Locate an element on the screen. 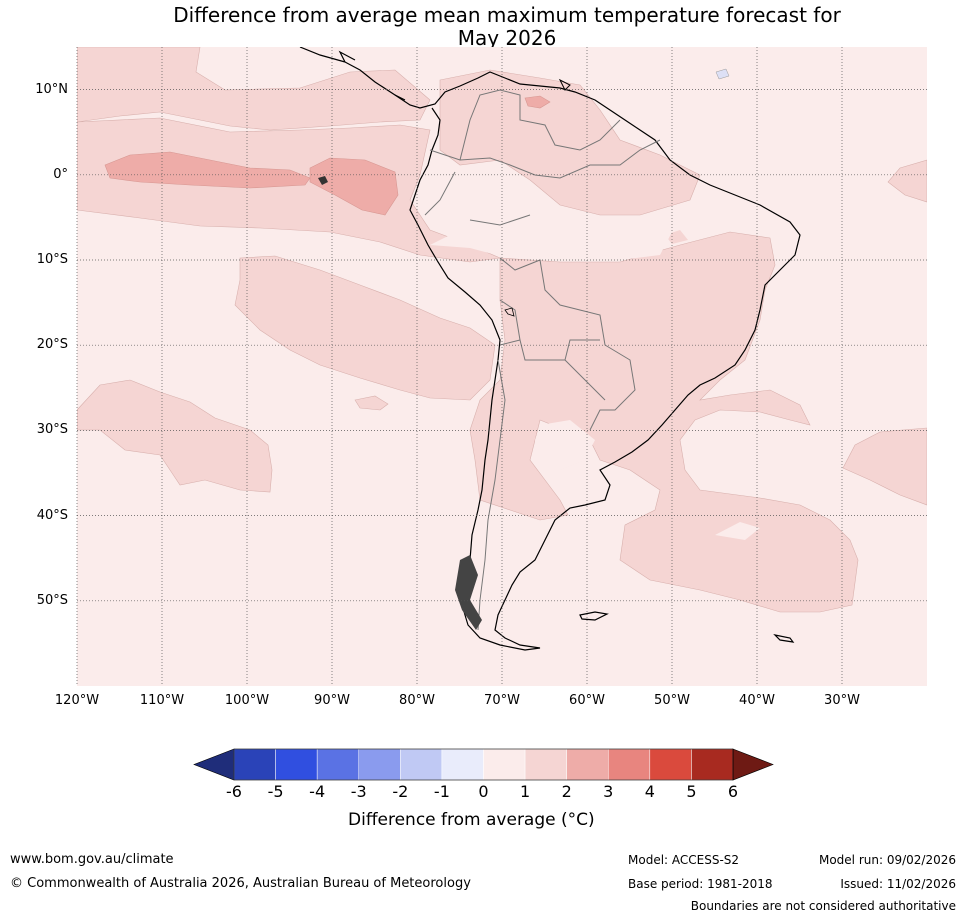  anomaly-region-venezuela-warm is located at coordinates (537, 102).